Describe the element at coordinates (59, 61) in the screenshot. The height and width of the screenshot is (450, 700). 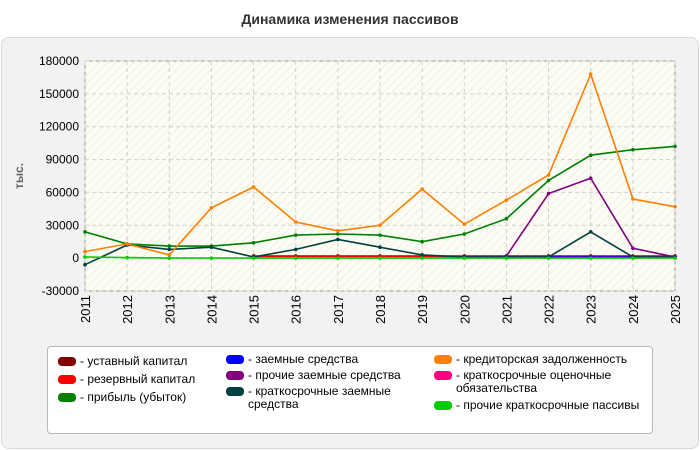
I see `y-tick-label: 180000` at that location.